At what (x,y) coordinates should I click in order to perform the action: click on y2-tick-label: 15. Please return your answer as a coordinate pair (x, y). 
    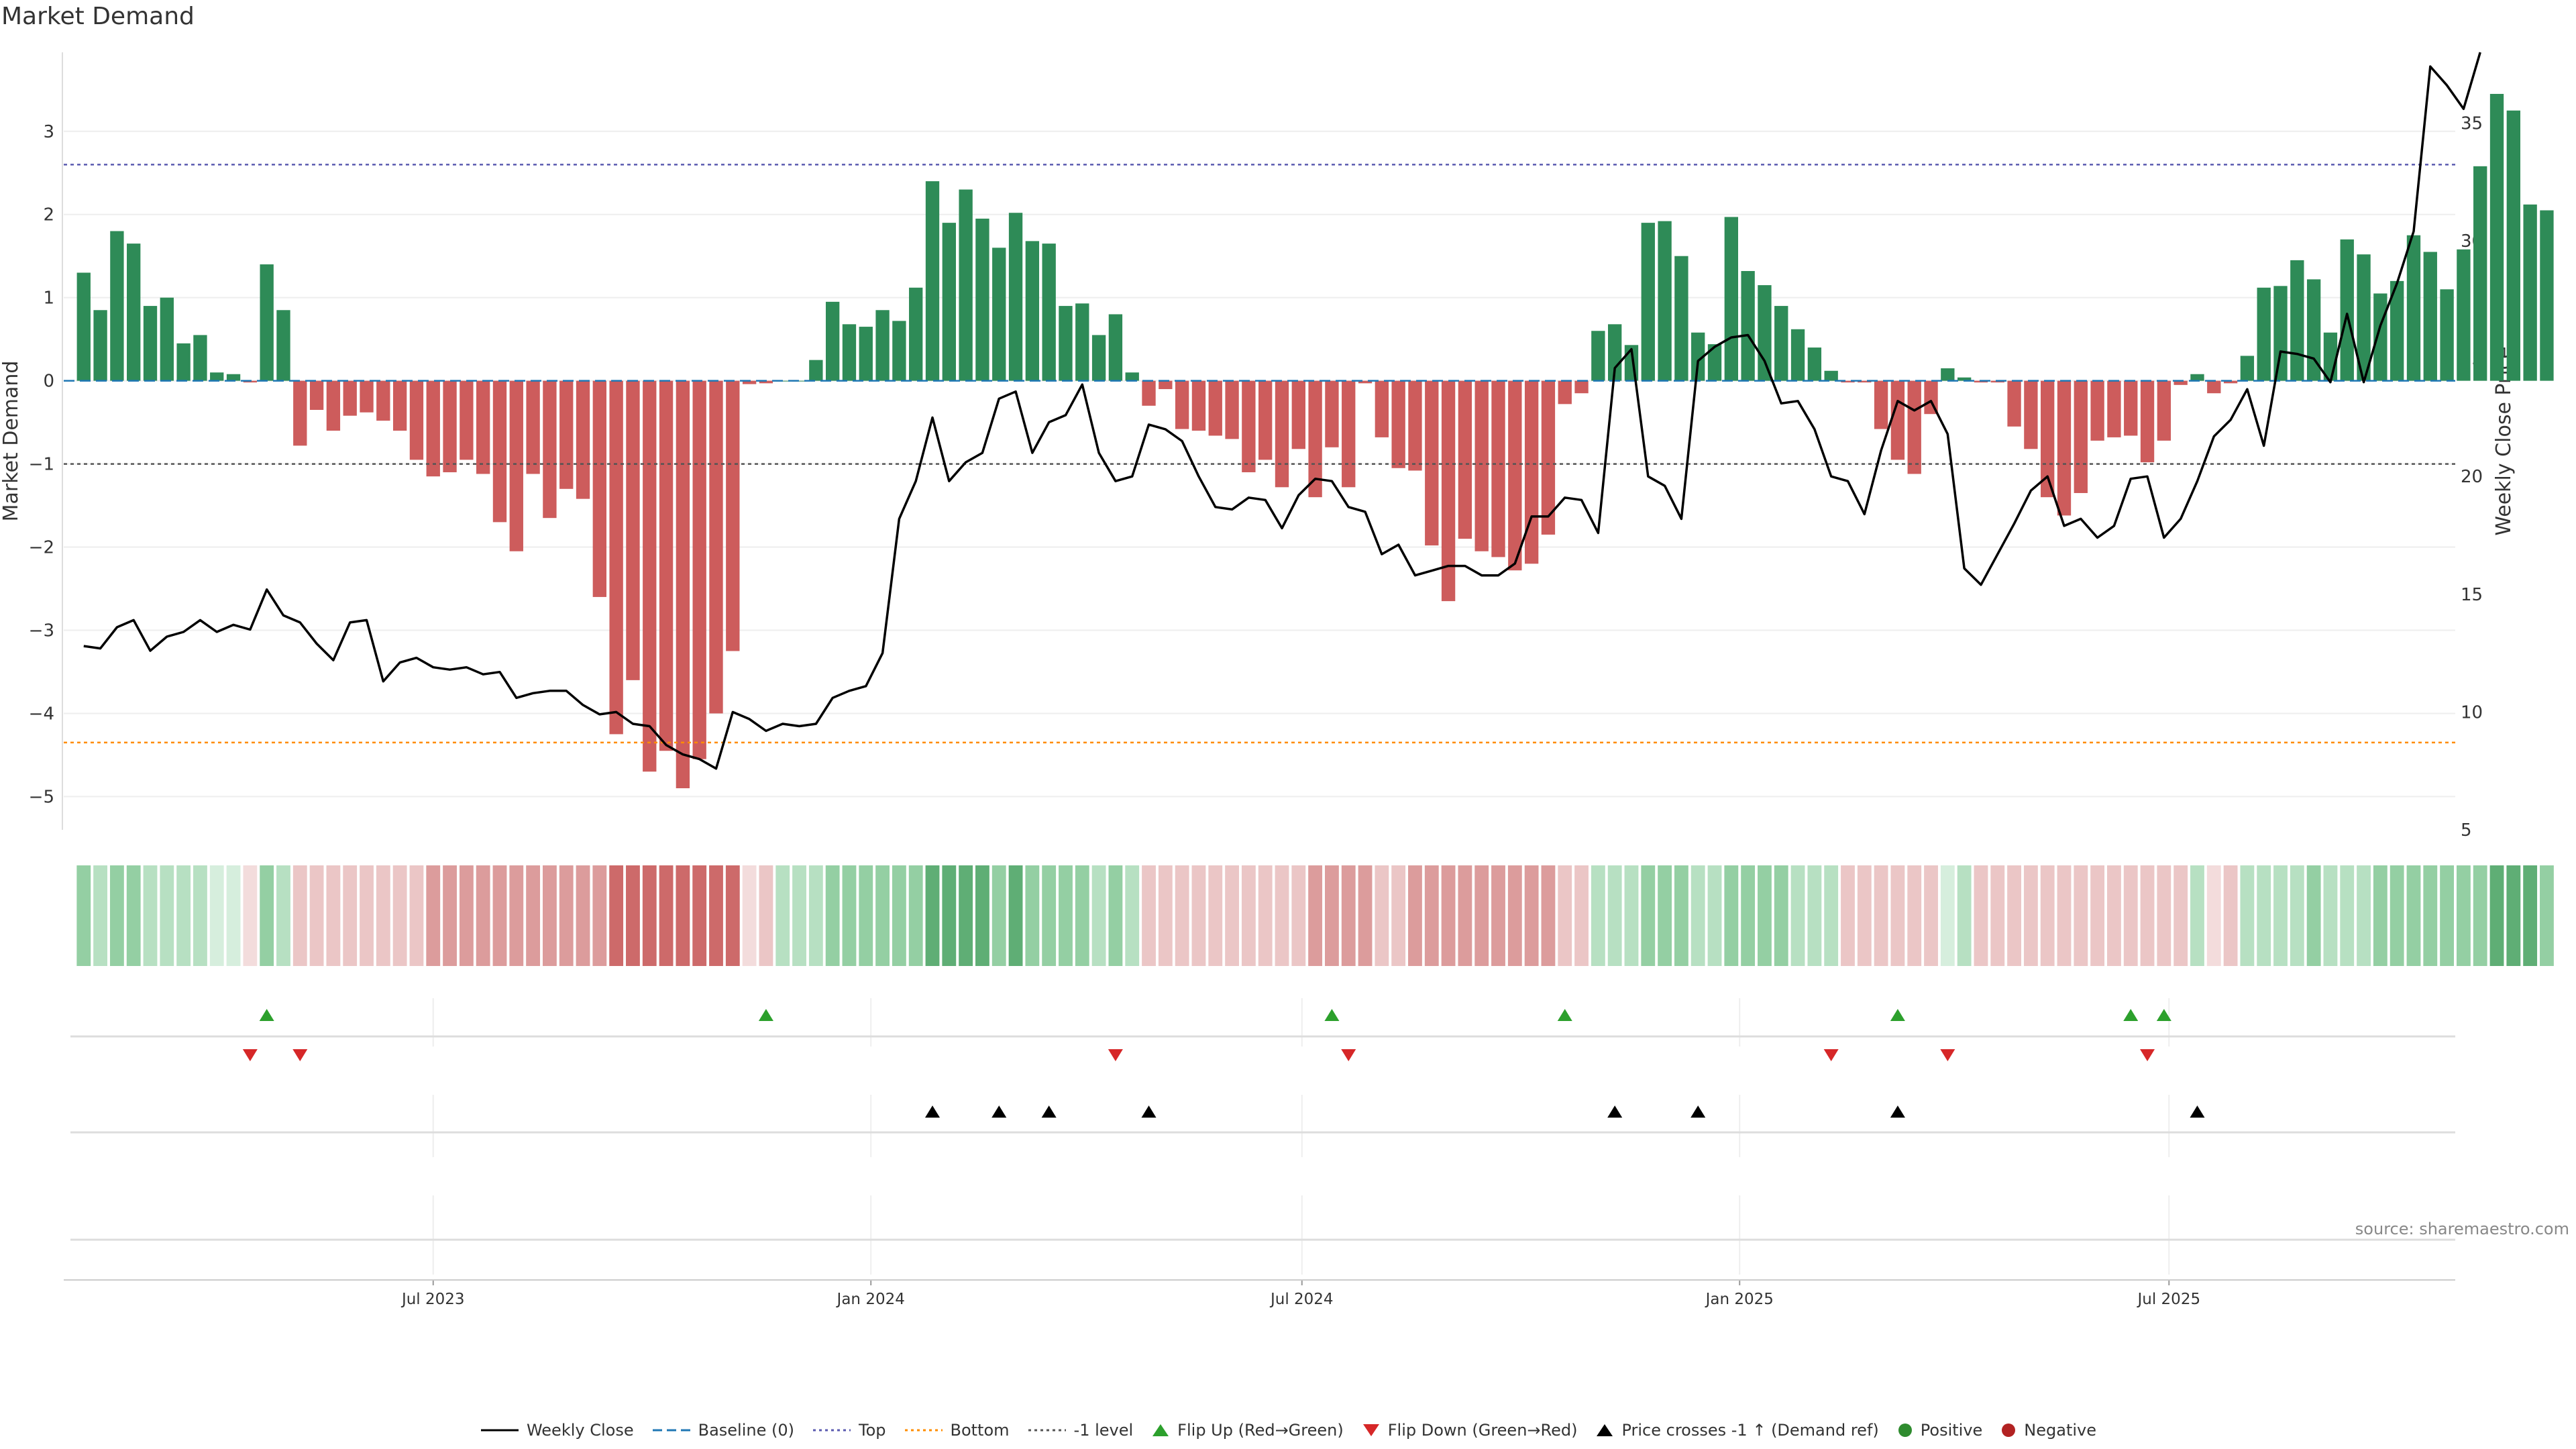
    Looking at the image, I should click on (2472, 595).